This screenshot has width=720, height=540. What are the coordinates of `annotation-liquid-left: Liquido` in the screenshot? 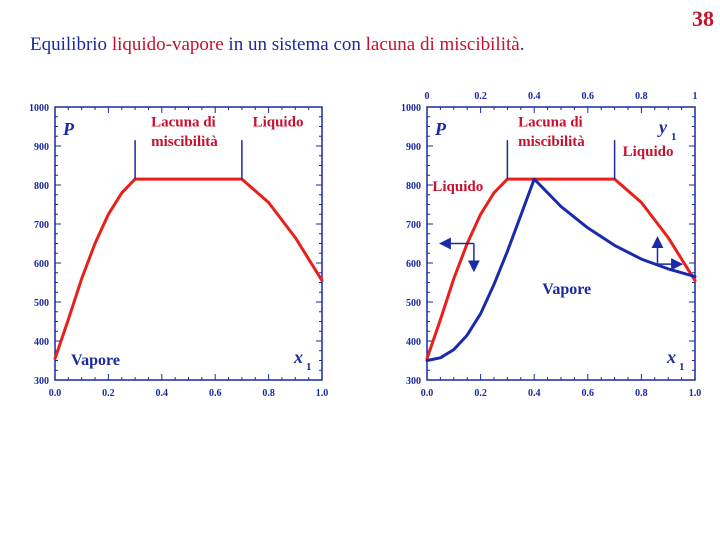 It's located at (457, 187).